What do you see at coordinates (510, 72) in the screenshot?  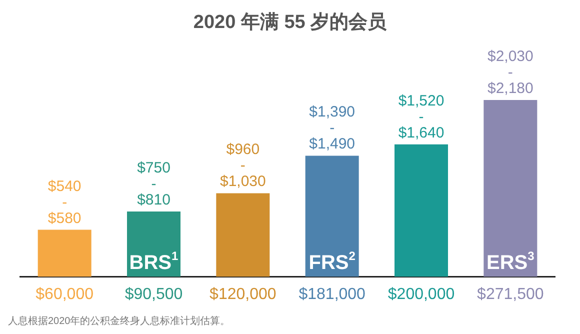 I see `data-label: $2,030 - $2,180` at bounding box center [510, 72].